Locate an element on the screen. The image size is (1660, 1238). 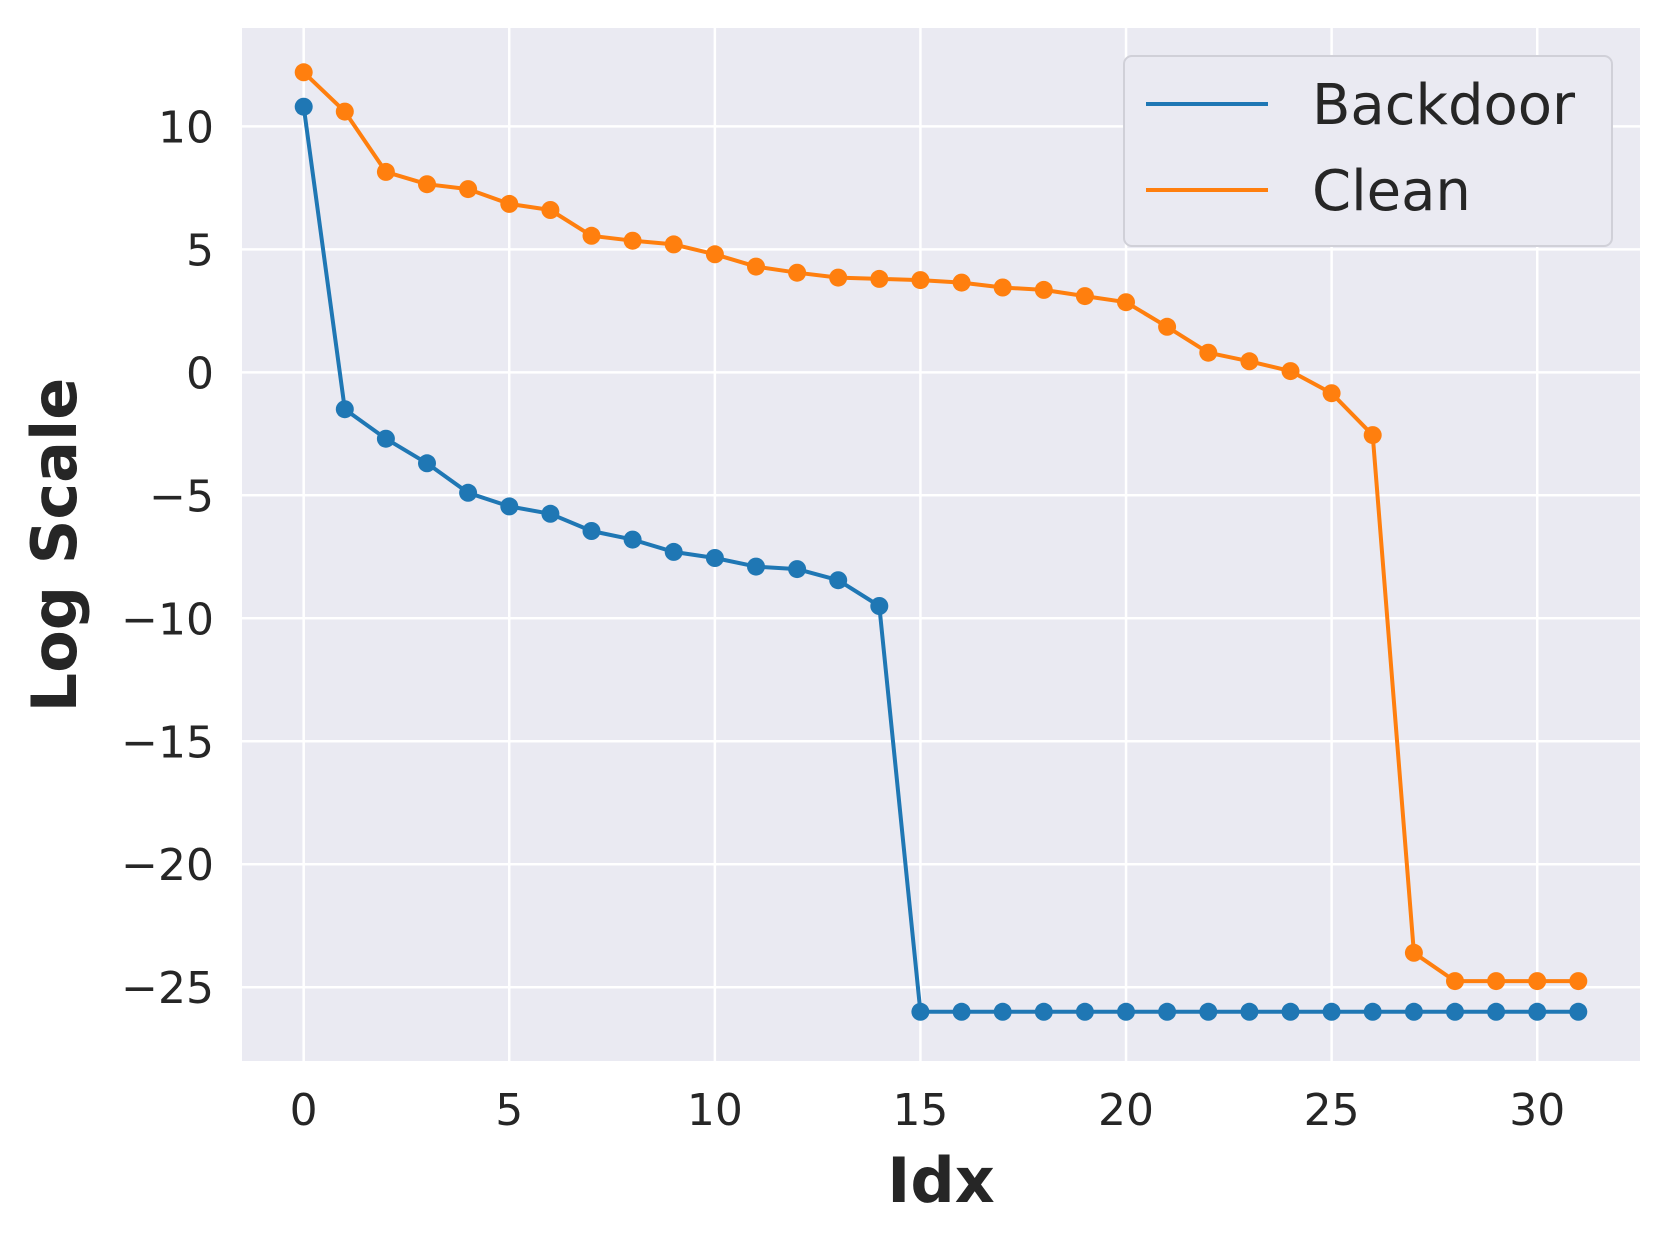
x-tick-label: 15 is located at coordinates (920, 1110).